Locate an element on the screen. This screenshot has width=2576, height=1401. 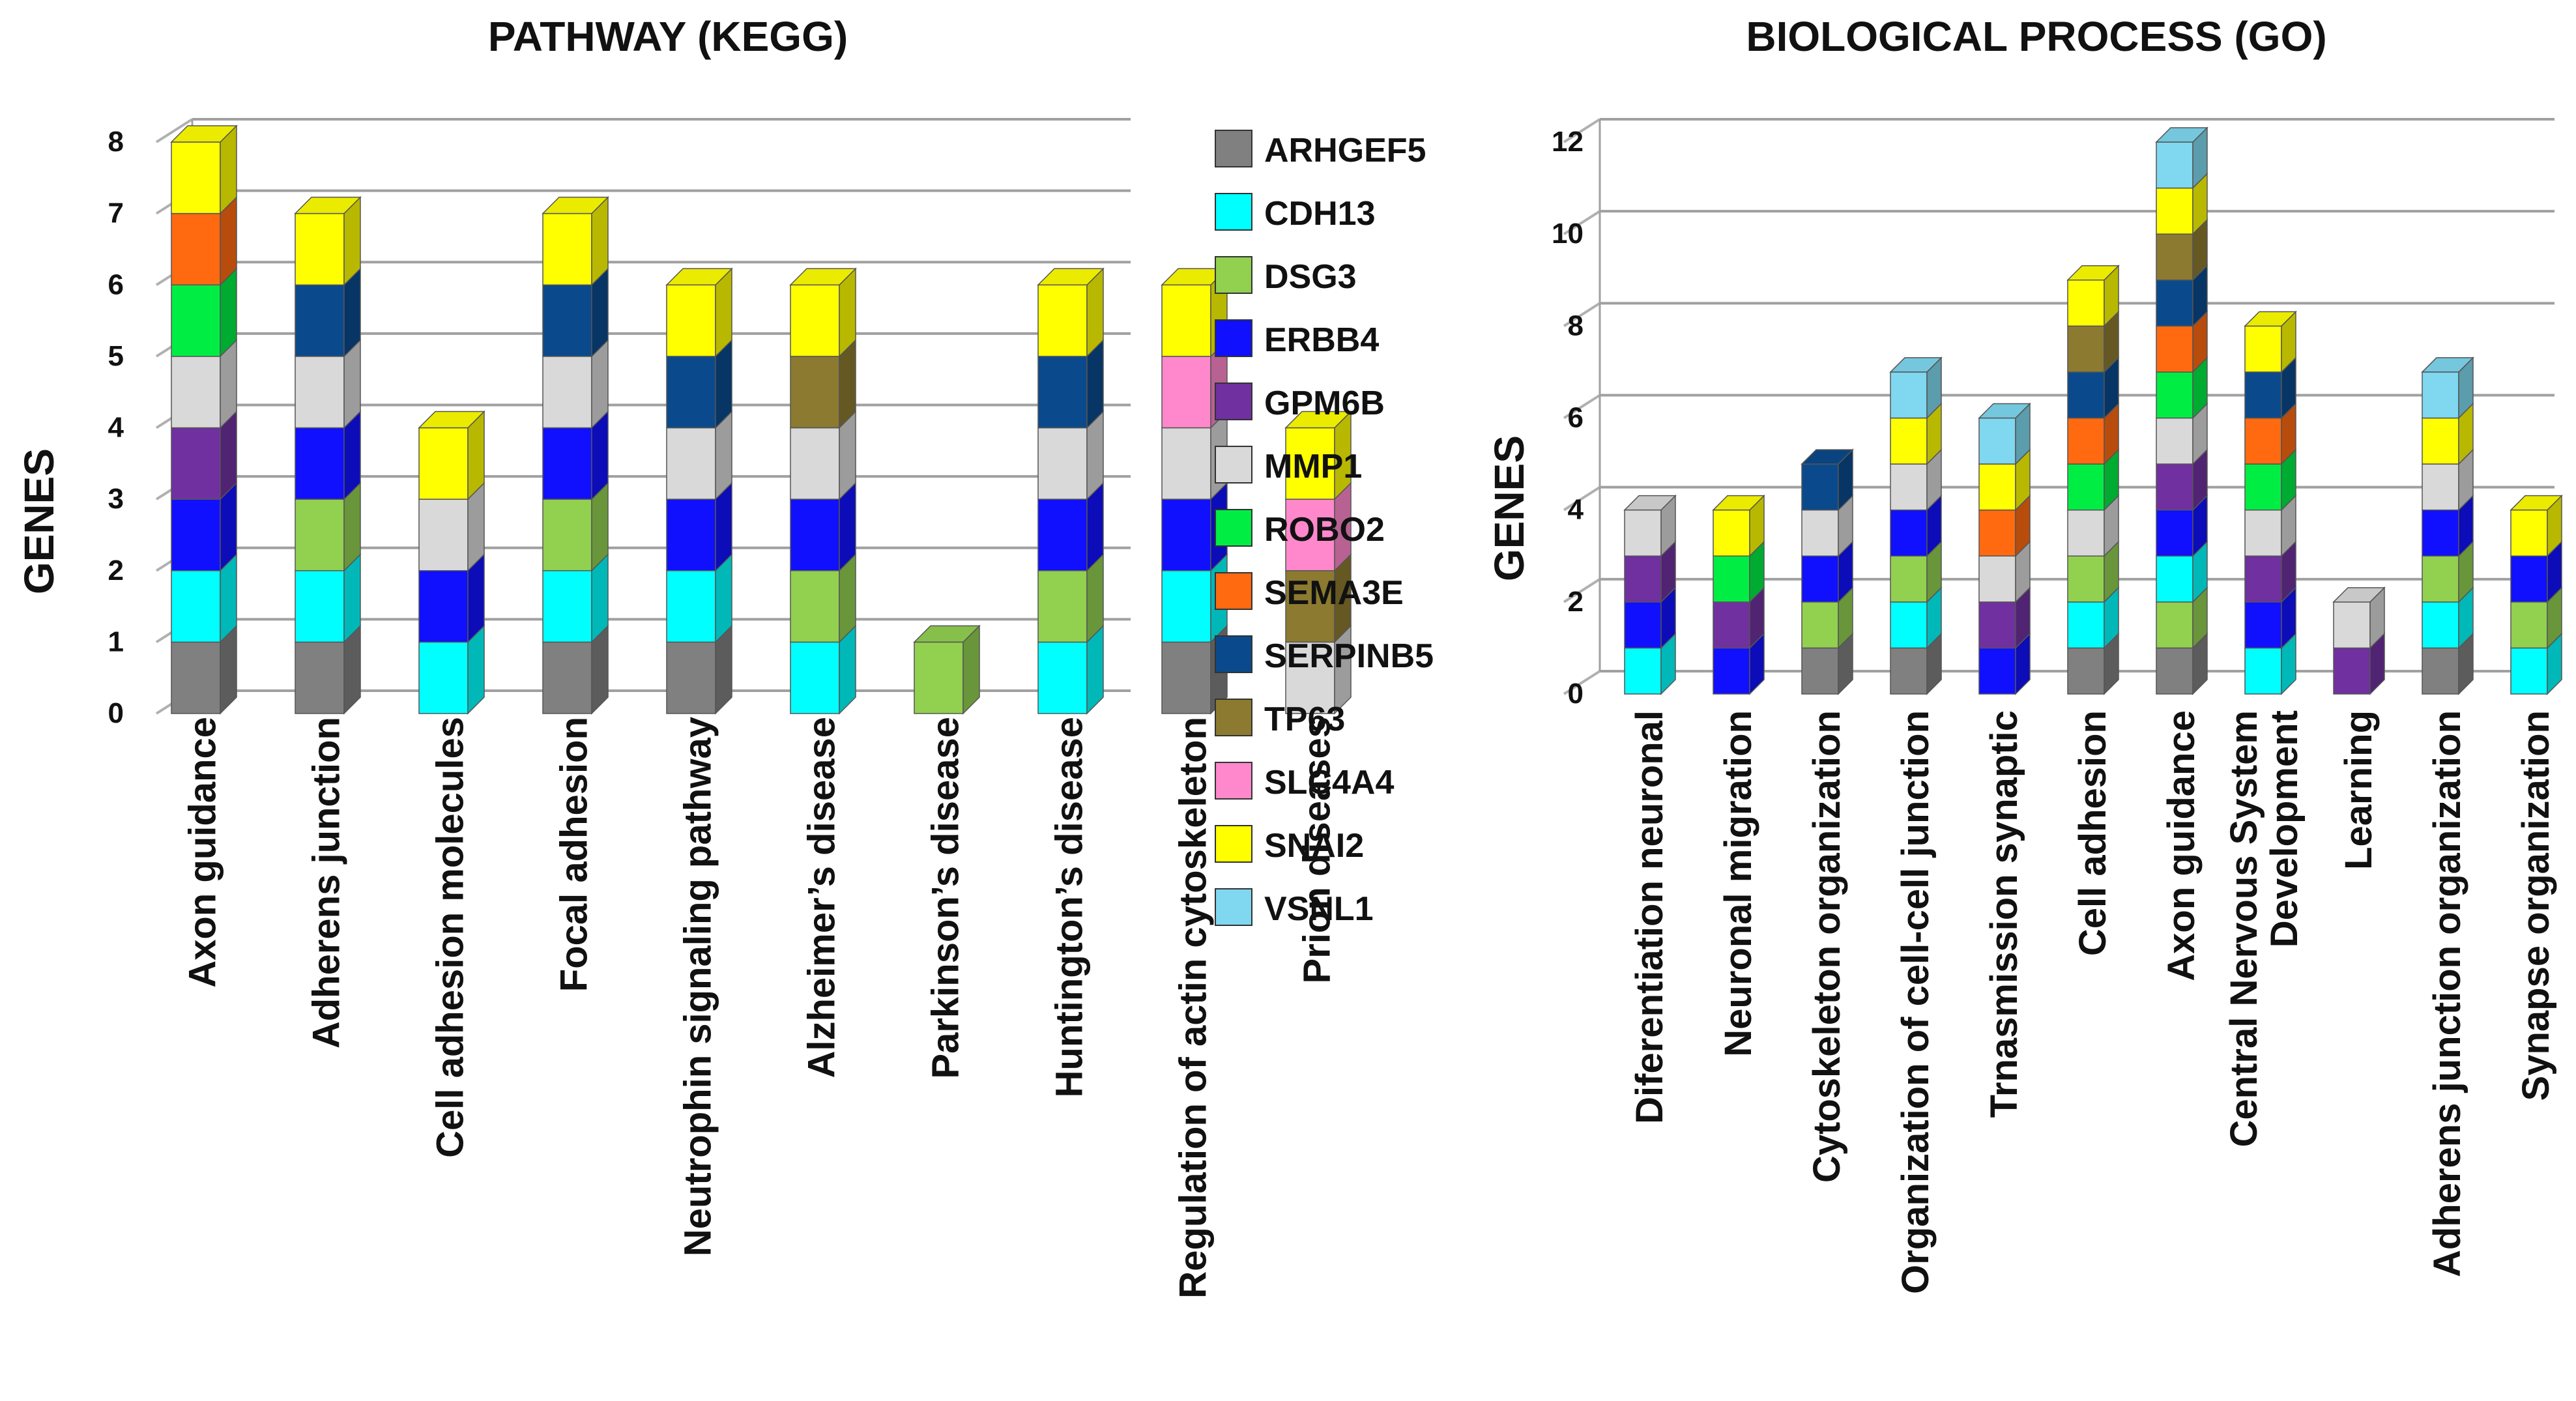
kegg-y-tick-label: 1 is located at coordinates (116, 641).